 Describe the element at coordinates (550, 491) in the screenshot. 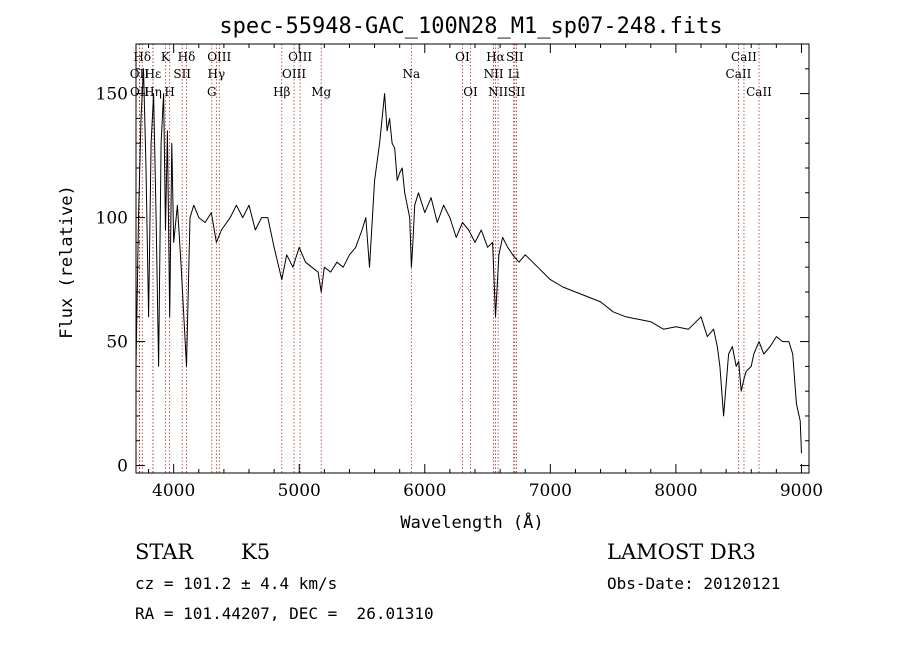

I see `x-tick-label-3: 7000` at that location.